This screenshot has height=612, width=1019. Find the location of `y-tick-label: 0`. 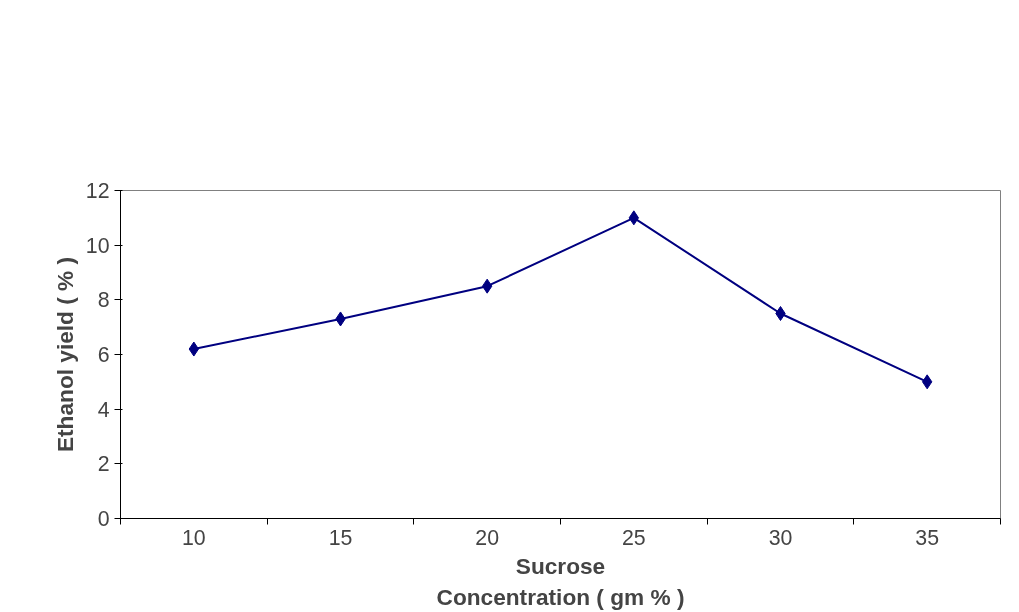

y-tick-label: 0 is located at coordinates (103, 519).